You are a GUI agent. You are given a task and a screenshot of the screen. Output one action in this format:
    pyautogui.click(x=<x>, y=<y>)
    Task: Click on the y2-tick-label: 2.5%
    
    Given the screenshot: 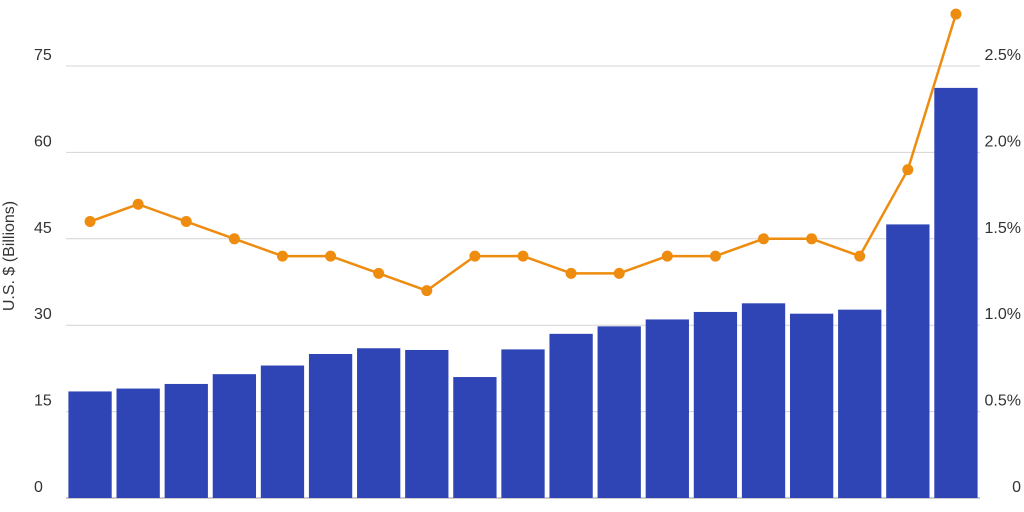 What is the action you would take?
    pyautogui.click(x=1003, y=55)
    